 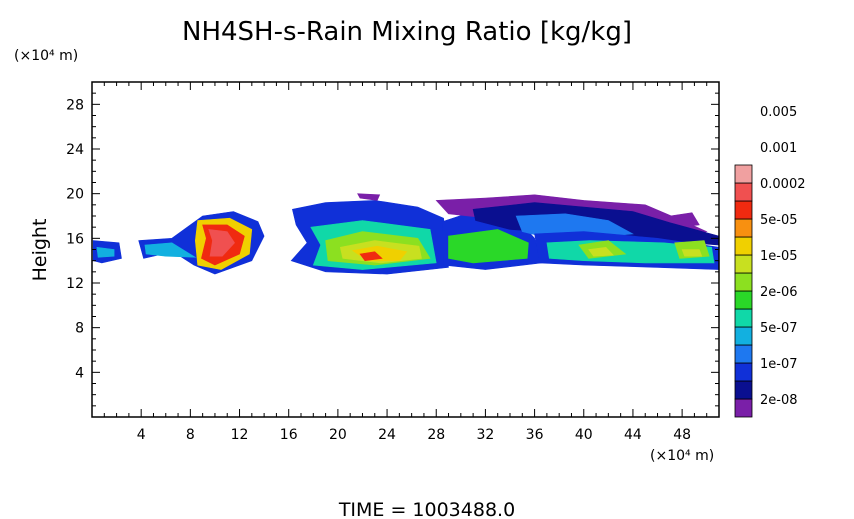 What do you see at coordinates (778, 112) in the screenshot?
I see `colorbar-label: 0.005` at bounding box center [778, 112].